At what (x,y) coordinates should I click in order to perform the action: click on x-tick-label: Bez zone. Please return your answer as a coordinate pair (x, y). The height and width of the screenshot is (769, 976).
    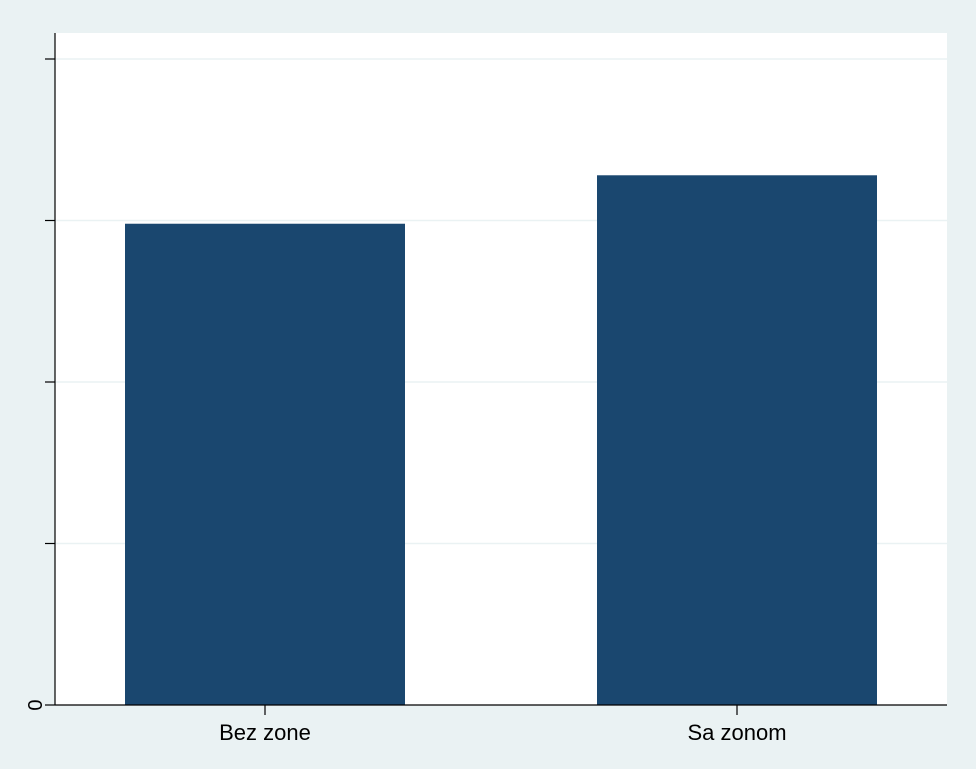
    Looking at the image, I should click on (265, 732).